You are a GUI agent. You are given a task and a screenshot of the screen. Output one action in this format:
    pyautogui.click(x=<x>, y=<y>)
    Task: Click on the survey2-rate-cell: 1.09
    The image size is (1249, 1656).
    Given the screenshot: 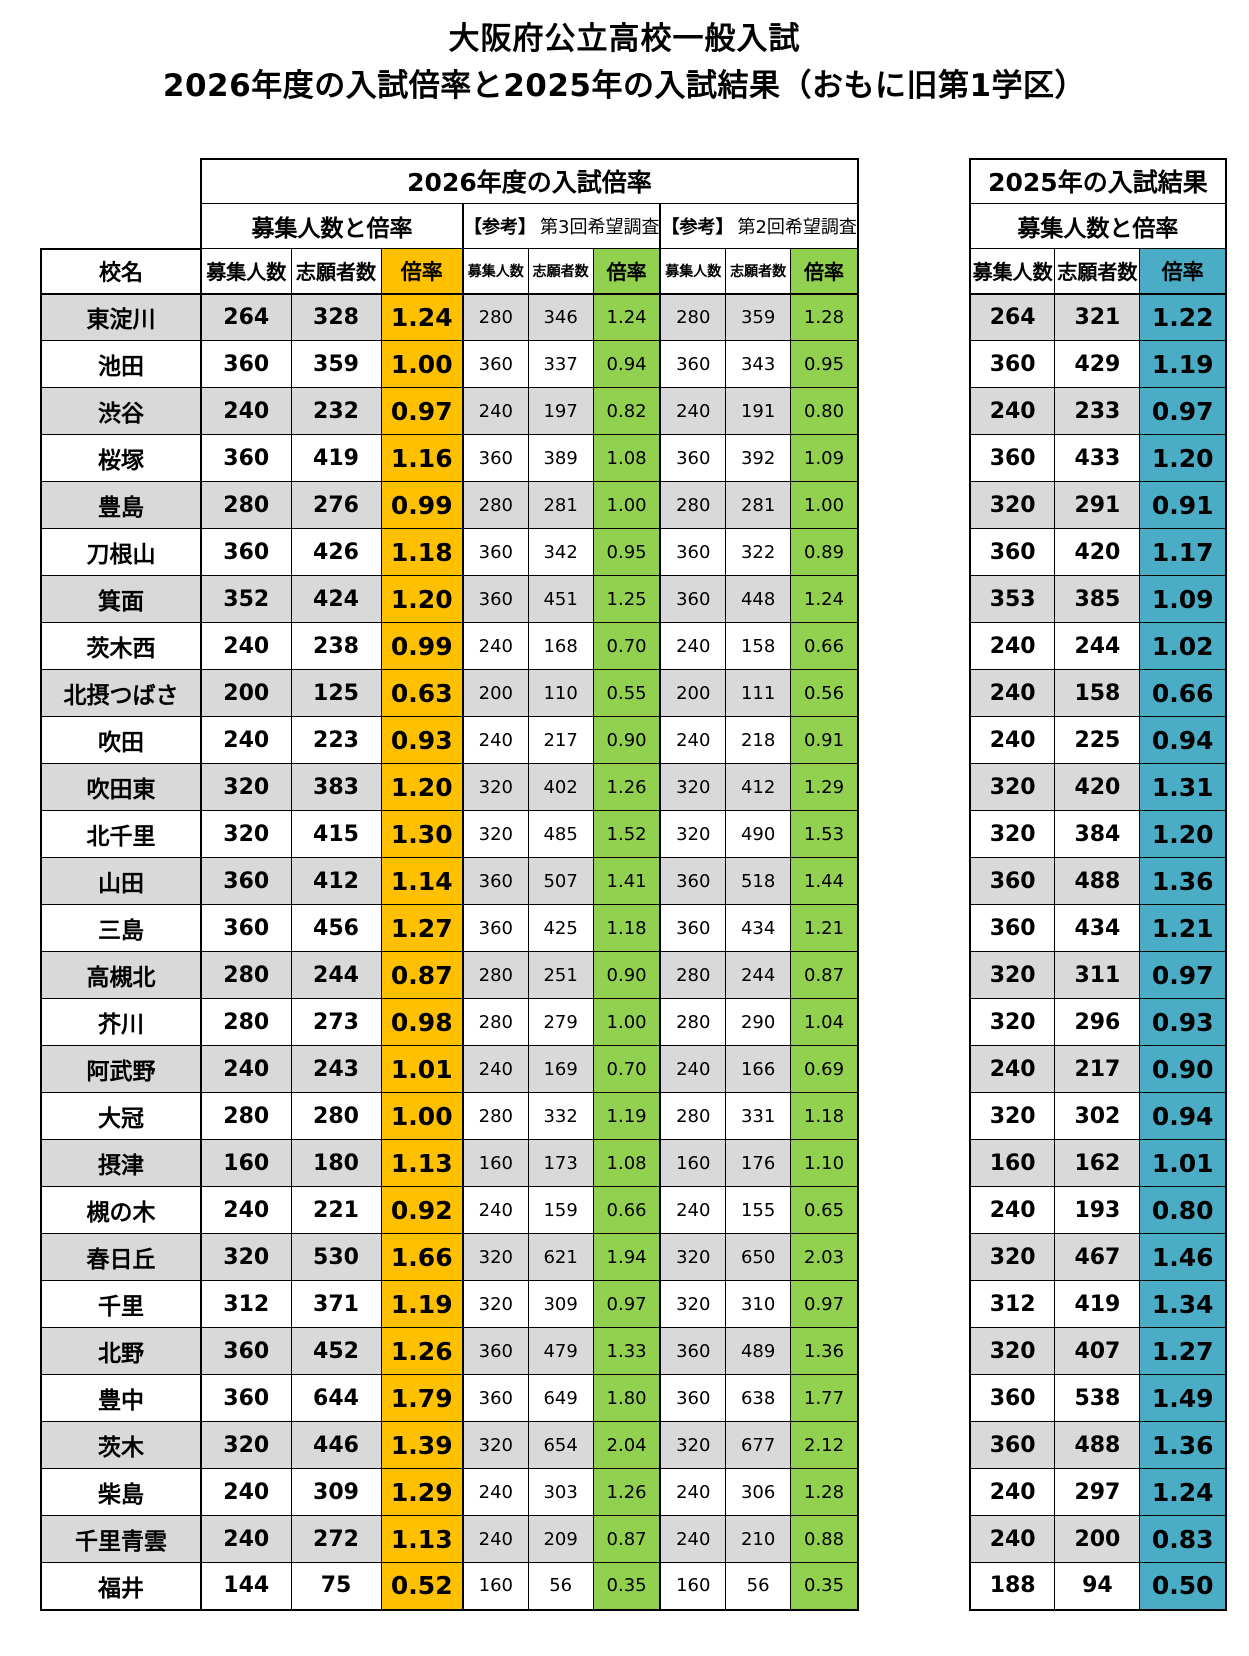 What is the action you would take?
    pyautogui.click(x=824, y=458)
    